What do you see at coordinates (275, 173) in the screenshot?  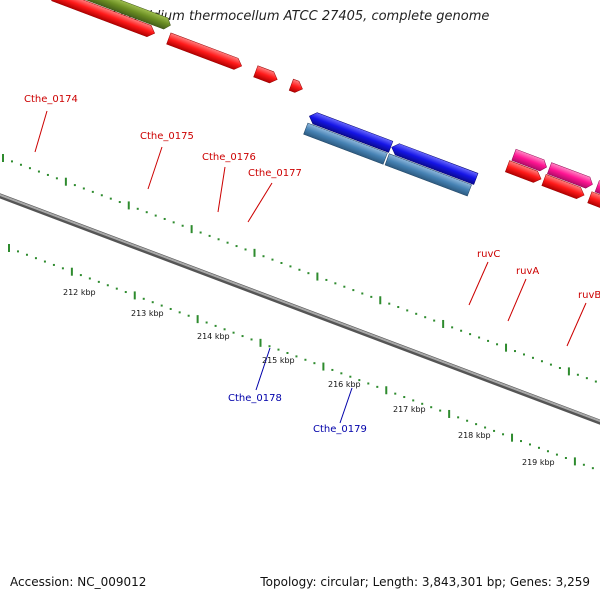 I see `gene-label-cthe-0177: Cthe_0177` at bounding box center [275, 173].